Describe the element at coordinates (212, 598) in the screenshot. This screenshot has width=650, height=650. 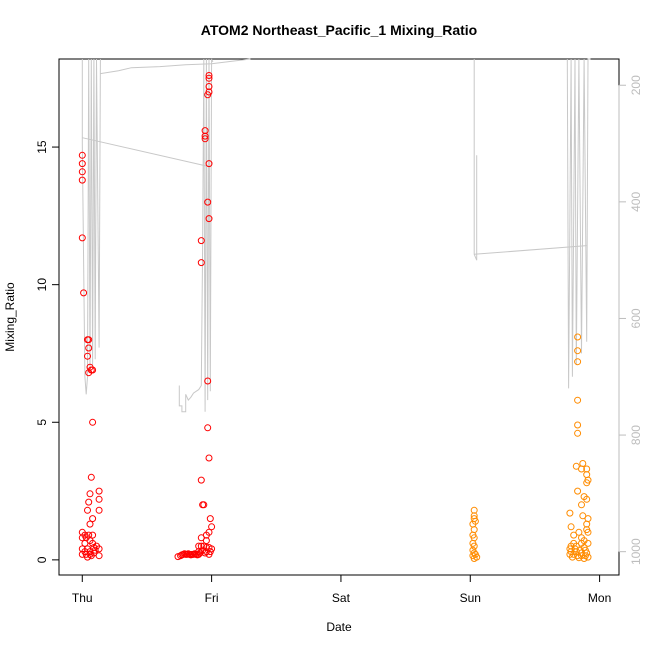
I see `x-tick-label: Fri` at that location.